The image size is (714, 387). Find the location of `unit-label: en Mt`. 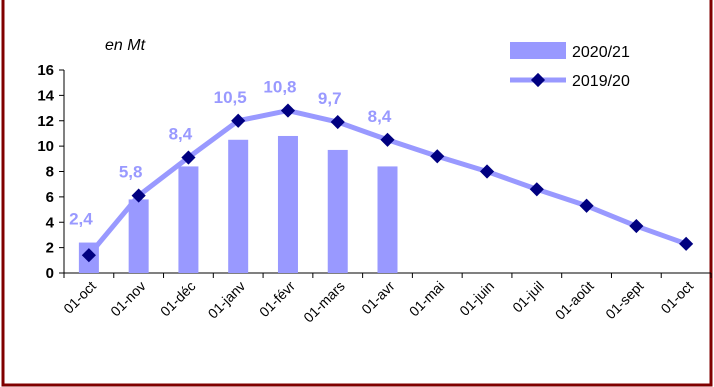

unit-label: en Mt is located at coordinates (125, 45).